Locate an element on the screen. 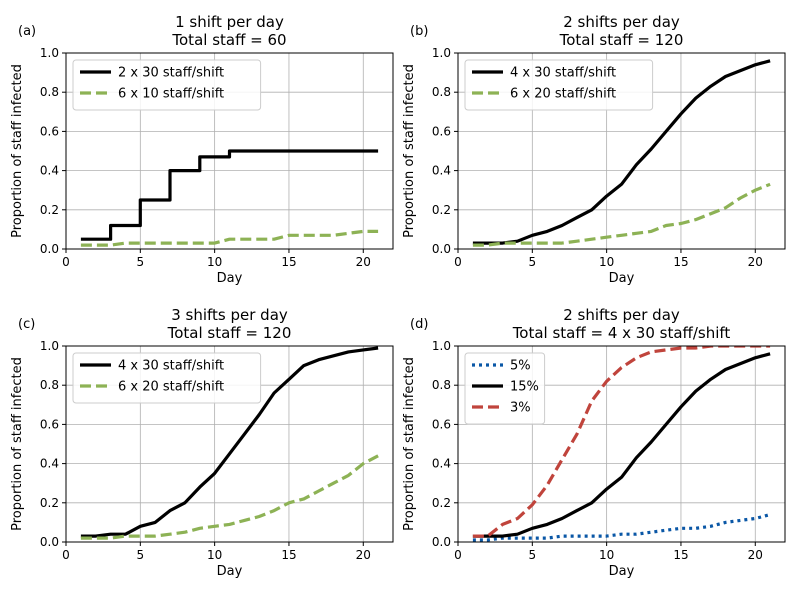  chart-title-line: Total staff = 4 x 30 staff/shift is located at coordinates (621, 333).